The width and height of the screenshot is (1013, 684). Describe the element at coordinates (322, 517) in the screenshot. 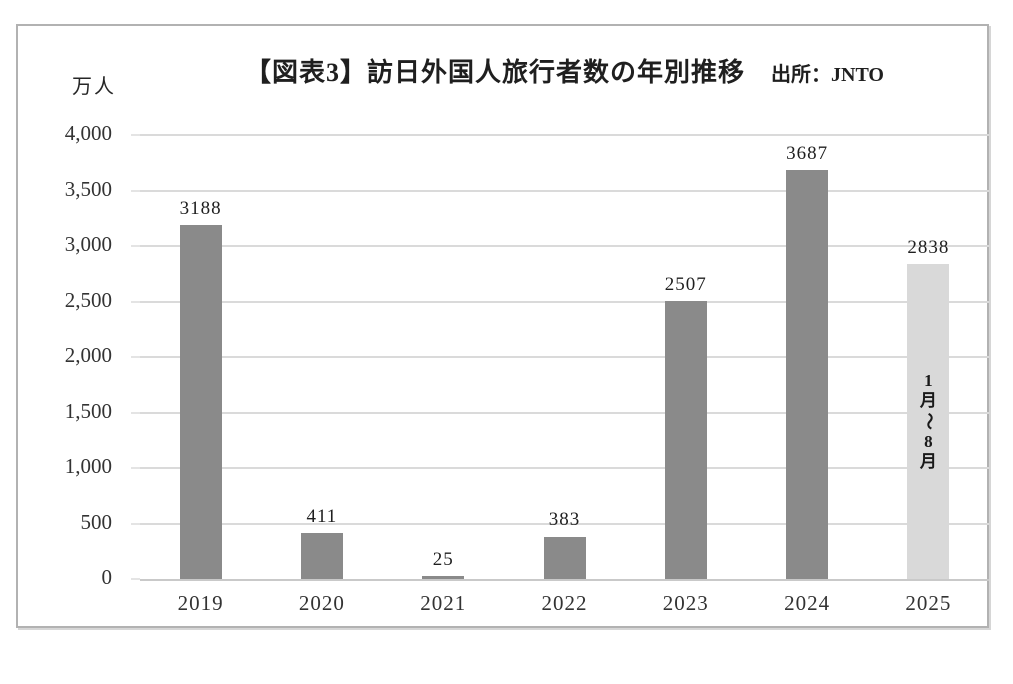

I see `bar-value-label-2020: 411` at that location.